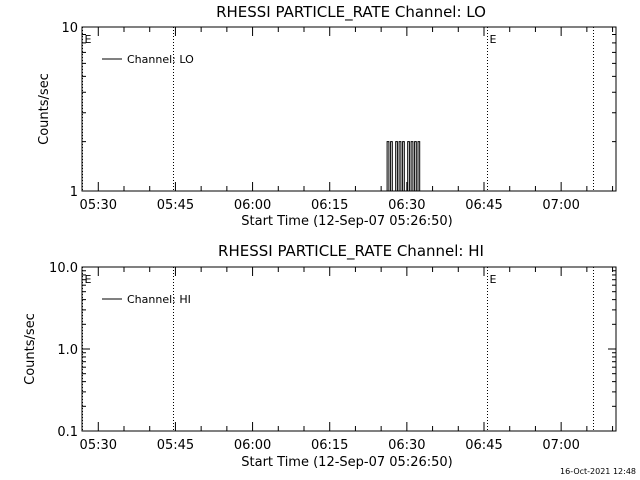 The height and width of the screenshot is (480, 640). What do you see at coordinates (252, 205) in the screenshot?
I see `chart1-xtick-label: 06:00` at bounding box center [252, 205].